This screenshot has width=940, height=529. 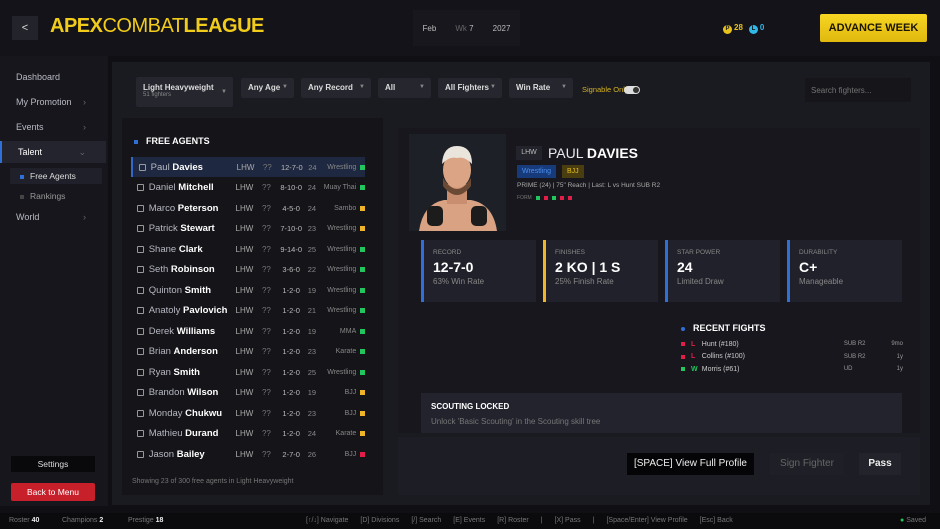 I want to click on fighter-name: Marco Peterson, so click(x=183, y=208).